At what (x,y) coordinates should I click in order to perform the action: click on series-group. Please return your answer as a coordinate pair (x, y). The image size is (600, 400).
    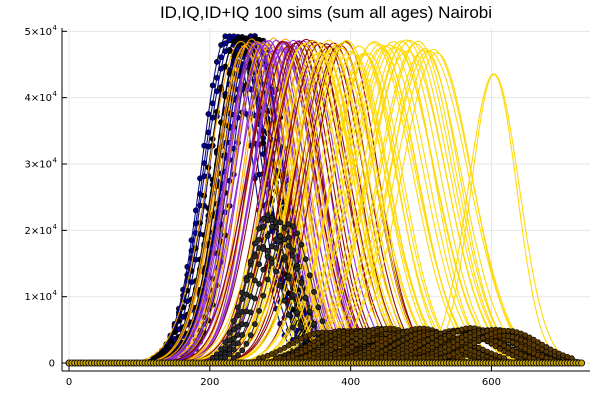
    Looking at the image, I should click on (326, 344).